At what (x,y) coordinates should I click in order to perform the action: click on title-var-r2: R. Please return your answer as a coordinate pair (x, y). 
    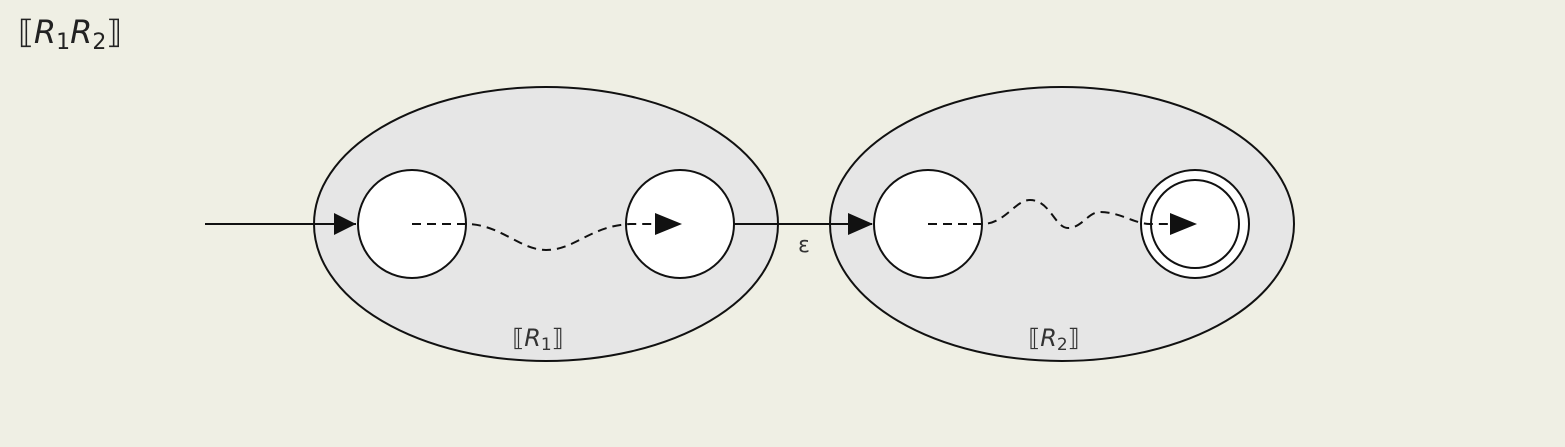
    Looking at the image, I should click on (81, 32).